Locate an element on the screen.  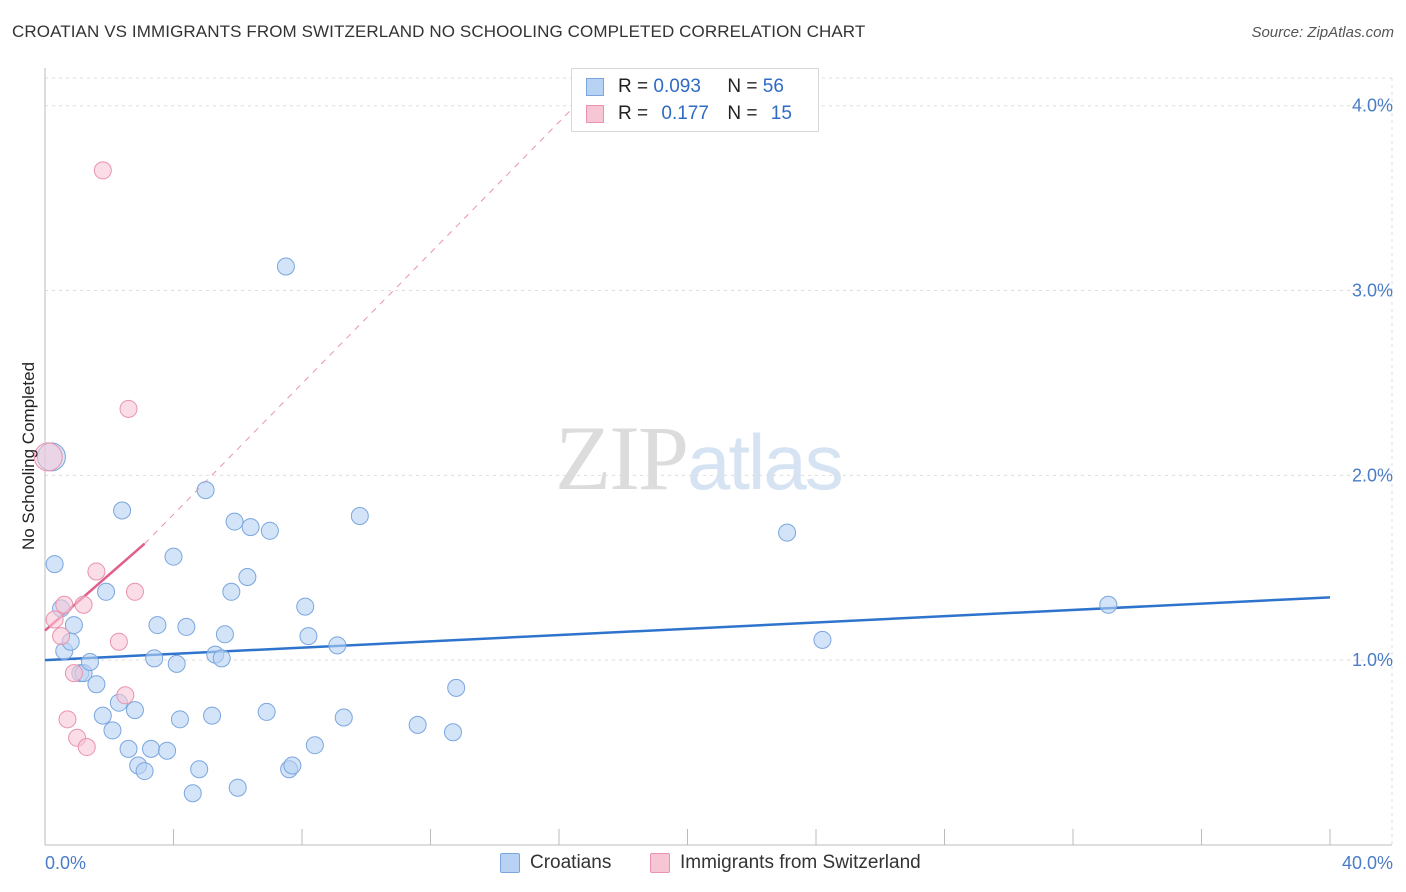
legend-r-value: 0.093 is located at coordinates (677, 86).